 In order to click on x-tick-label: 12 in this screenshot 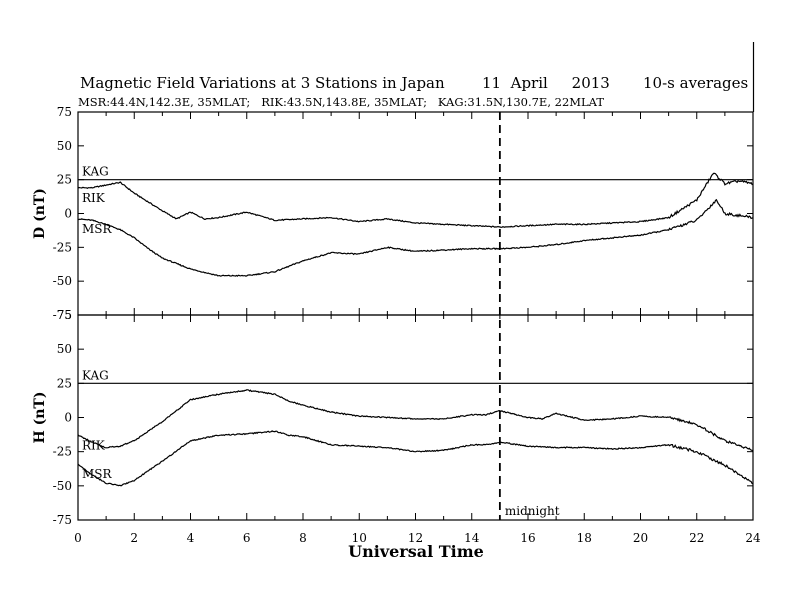, I will do `click(415, 538)`.